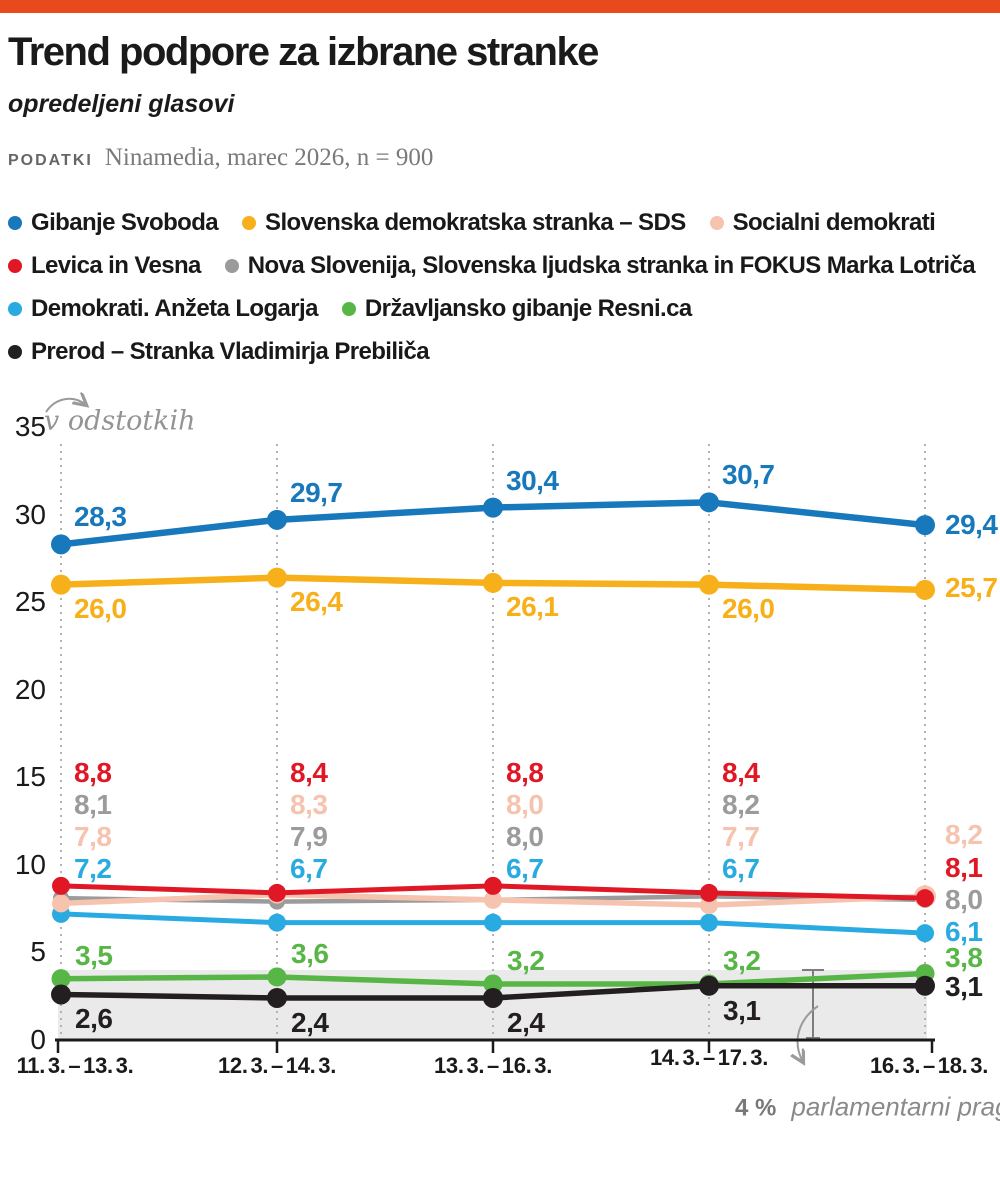  Describe the element at coordinates (93, 868) in the screenshot. I see `data-label: 7,2` at that location.